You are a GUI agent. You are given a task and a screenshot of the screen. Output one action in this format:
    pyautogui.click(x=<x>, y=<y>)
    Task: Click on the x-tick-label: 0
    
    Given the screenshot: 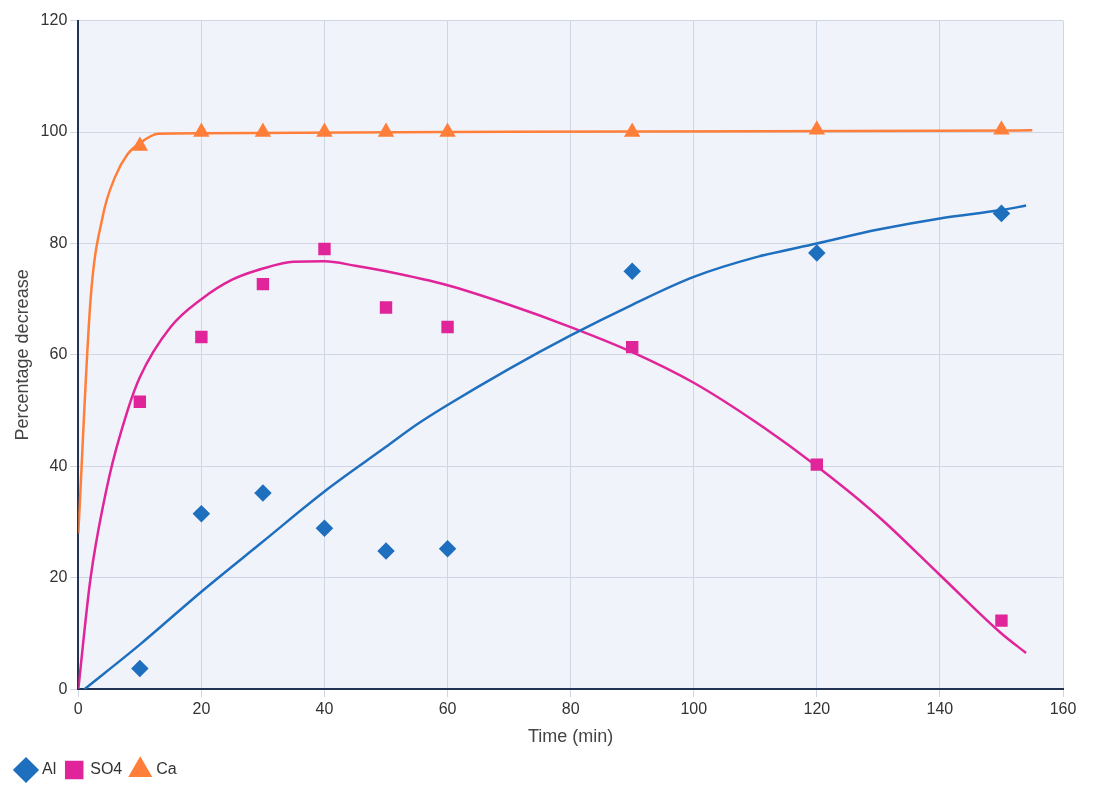 What is the action you would take?
    pyautogui.click(x=78, y=709)
    